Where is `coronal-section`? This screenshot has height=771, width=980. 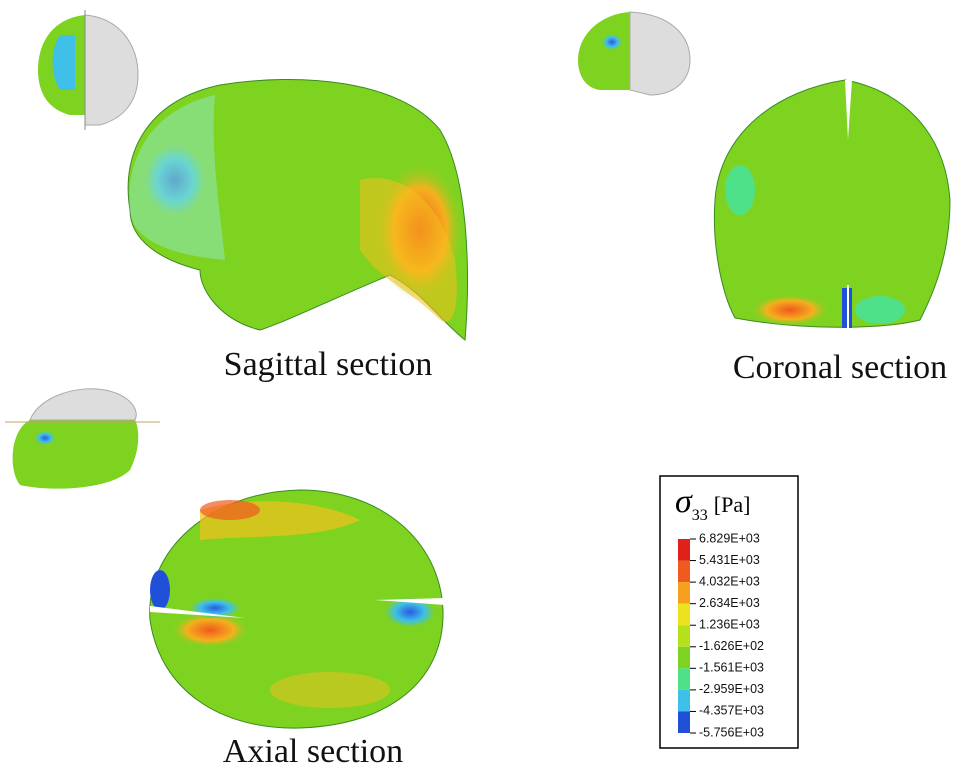
coronal-section is located at coordinates (832, 204).